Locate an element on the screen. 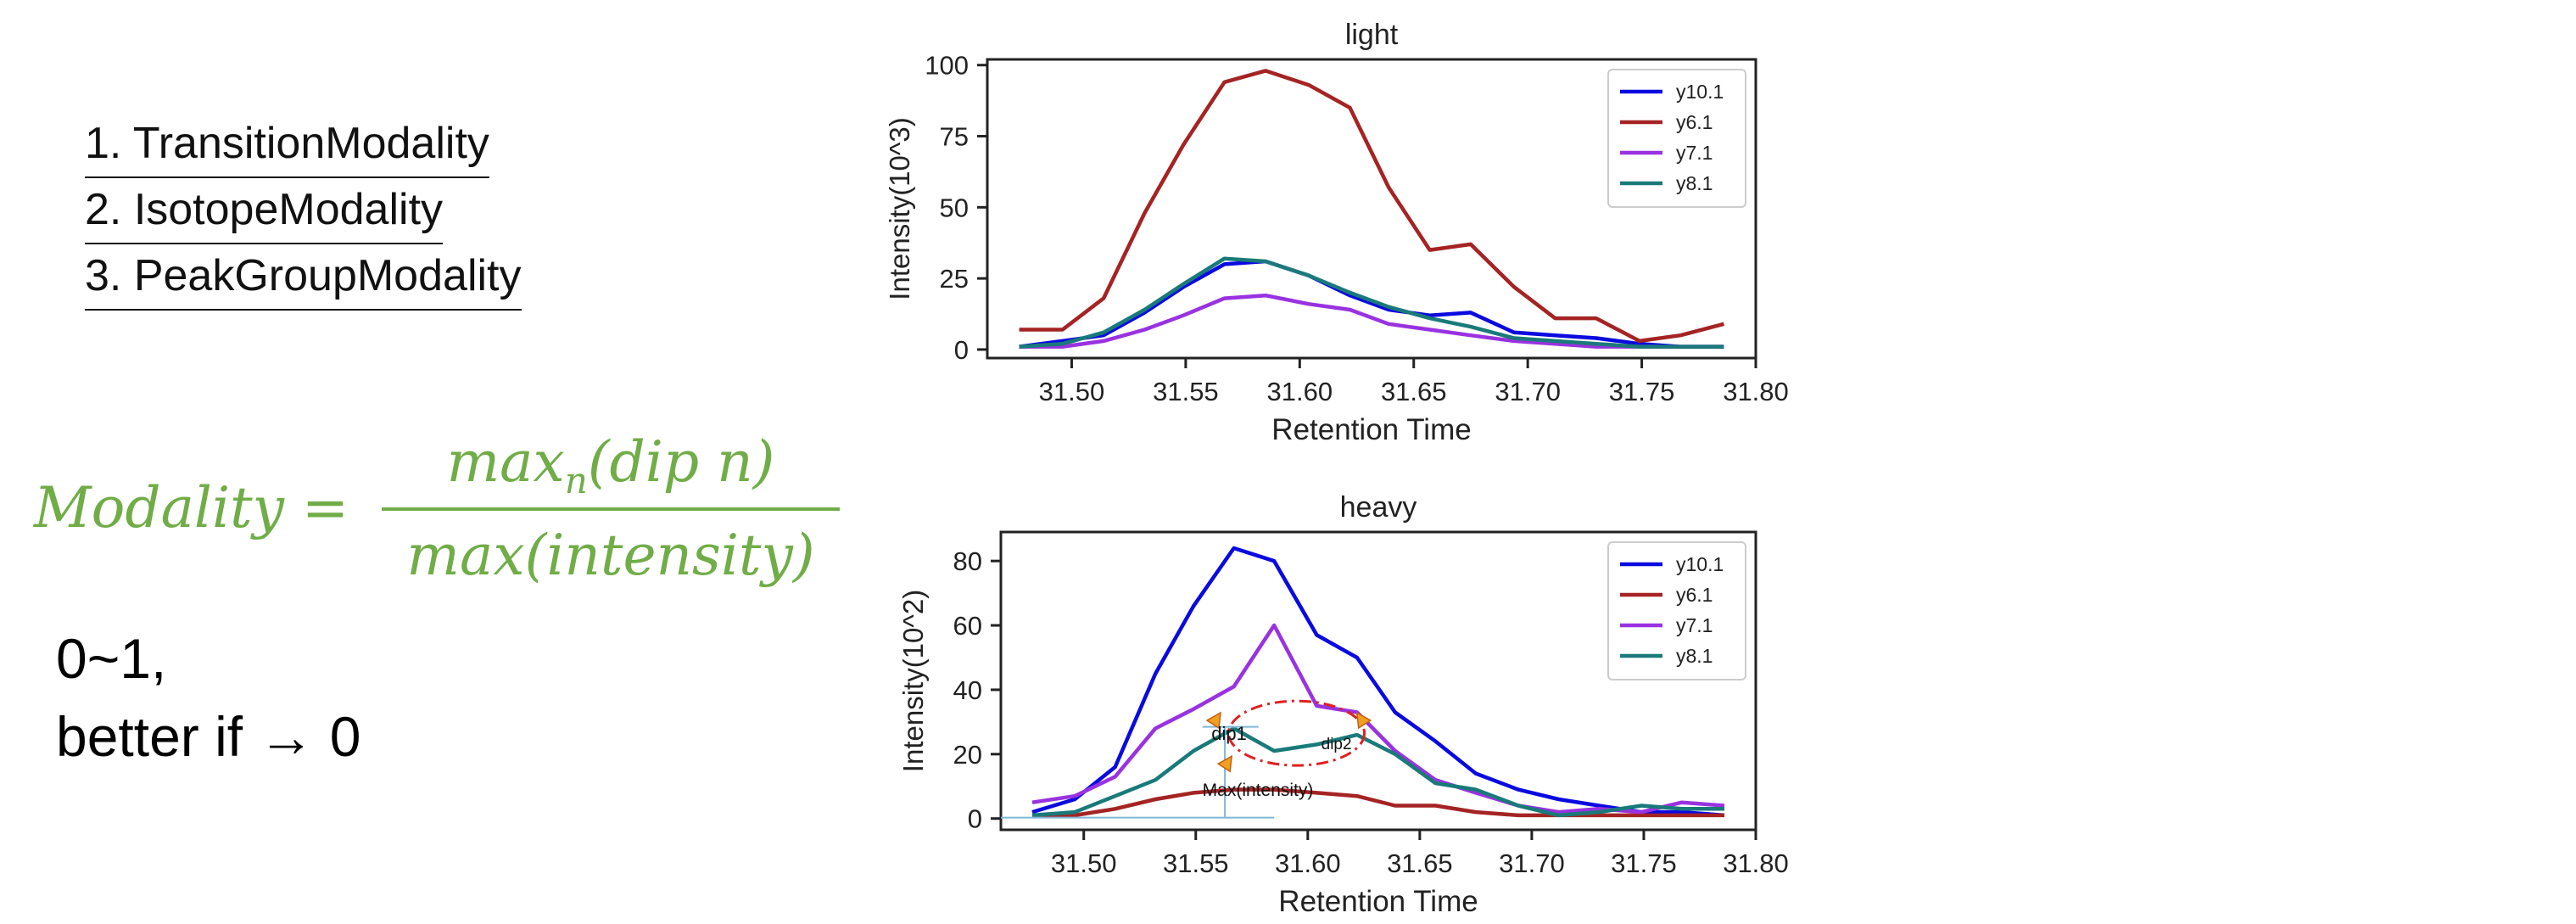 The width and height of the screenshot is (2576, 924). chart-title: heavy is located at coordinates (1378, 507).